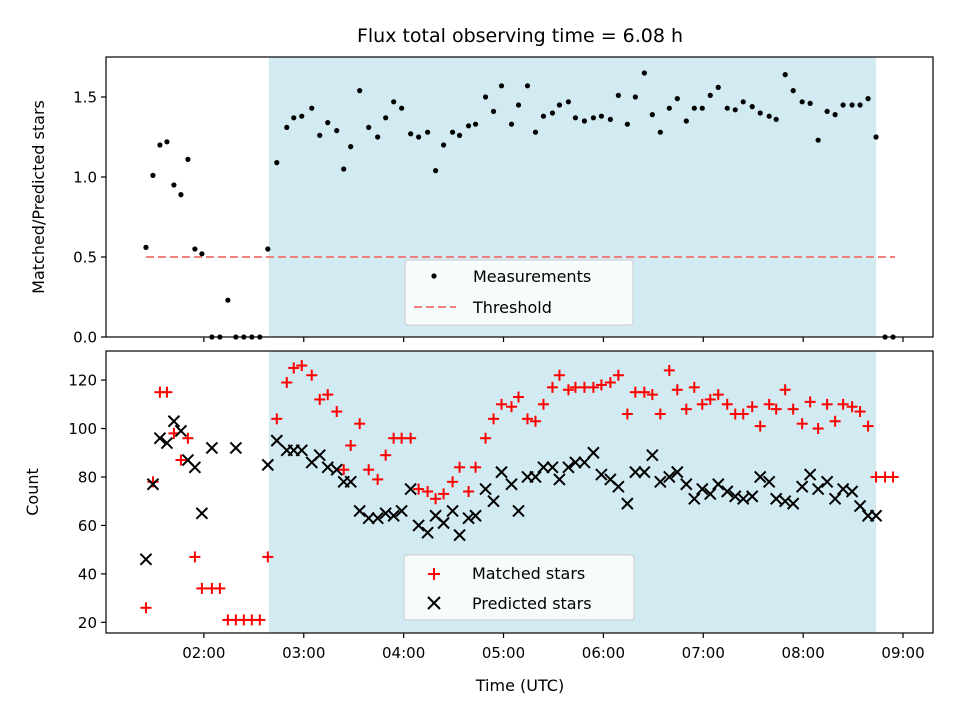  Describe the element at coordinates (85, 178) in the screenshot. I see `y-tick-label: 1.0` at that location.